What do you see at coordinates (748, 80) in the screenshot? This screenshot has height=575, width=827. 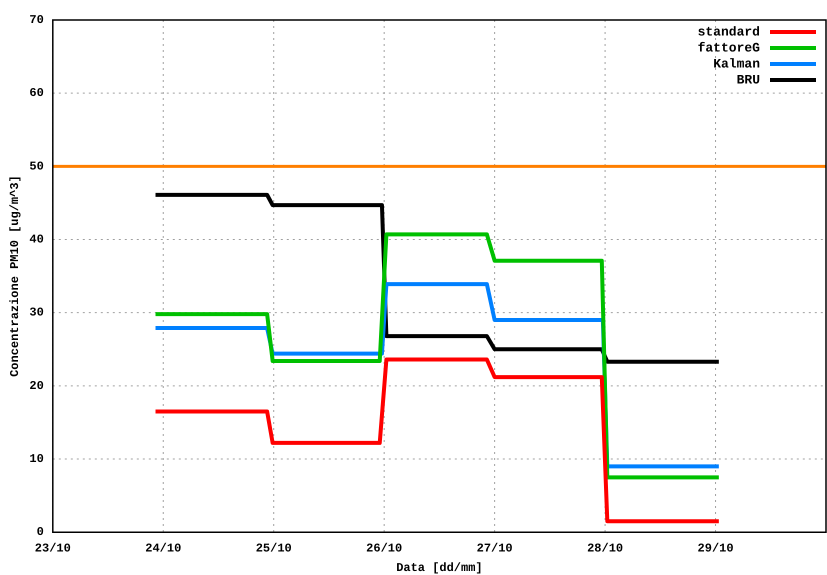 I see `legend-label: BRU` at bounding box center [748, 80].